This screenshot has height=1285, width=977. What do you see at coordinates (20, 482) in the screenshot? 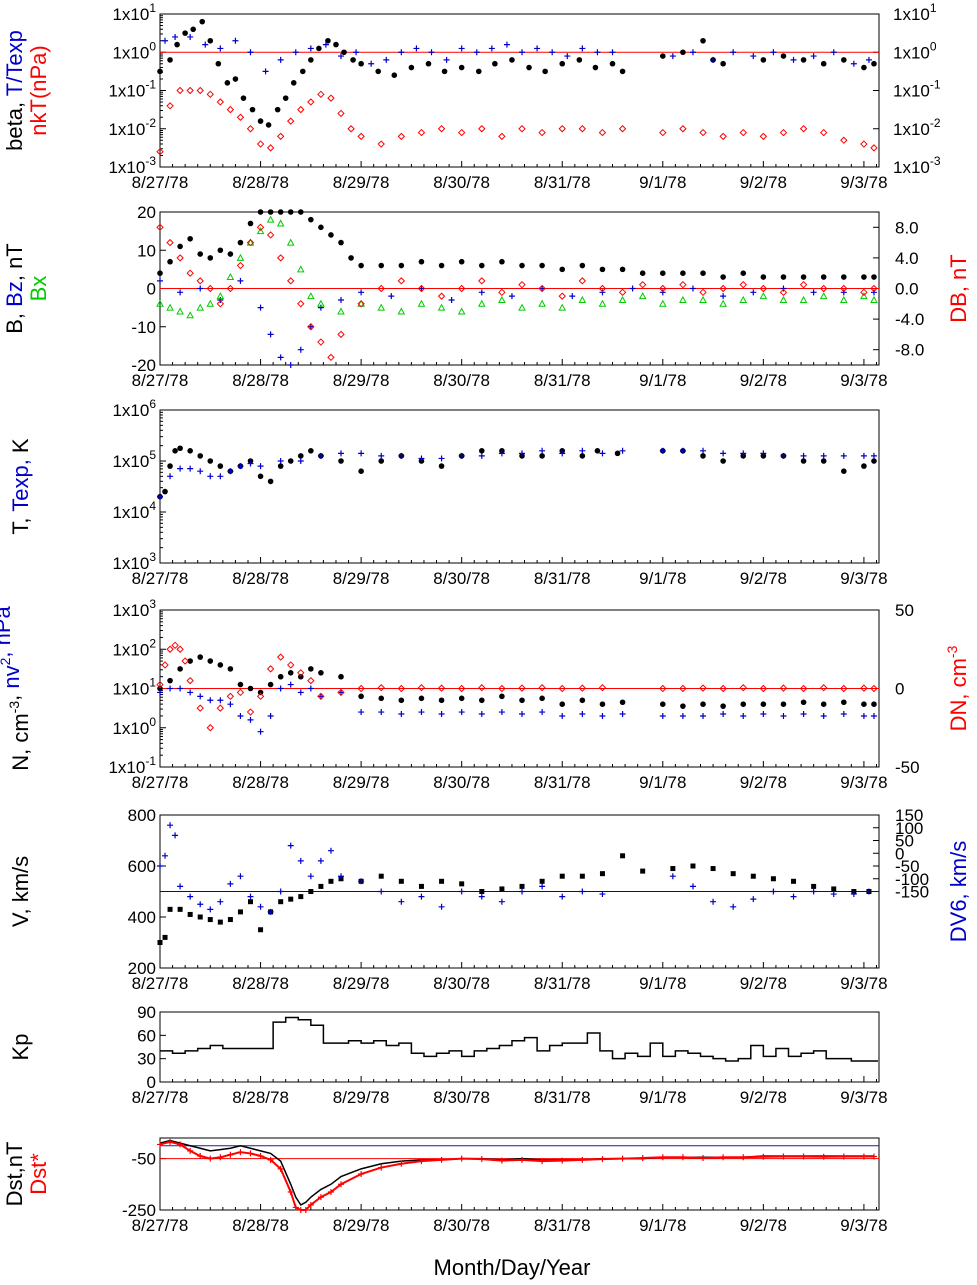
I see `y-axis-title-part: Texp,` at bounding box center [20, 482].